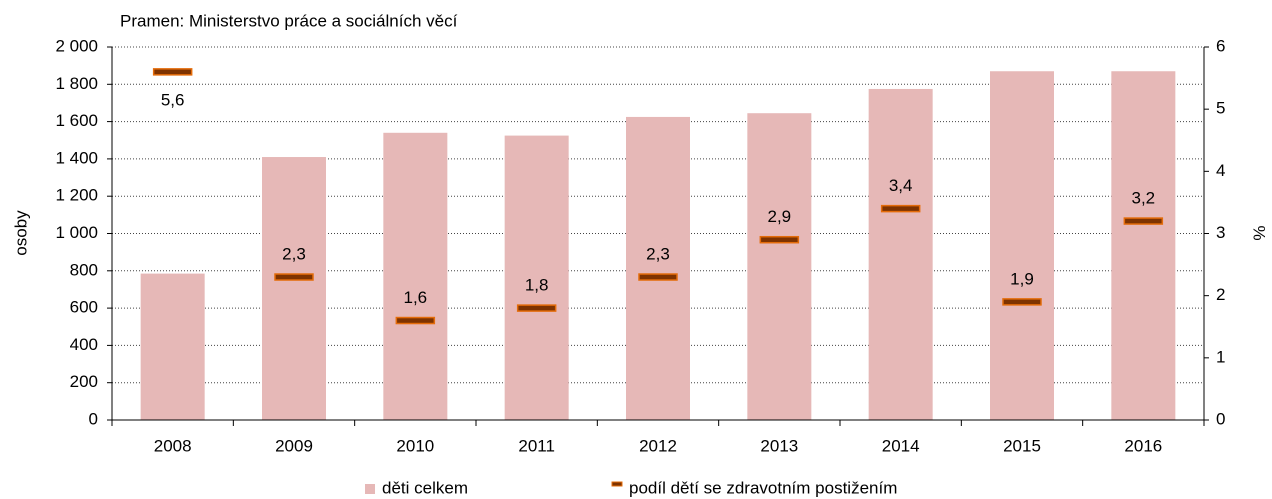 This screenshot has width=1272, height=499. What do you see at coordinates (1143, 445) in the screenshot?
I see `x-tick-label: 2016` at bounding box center [1143, 445].